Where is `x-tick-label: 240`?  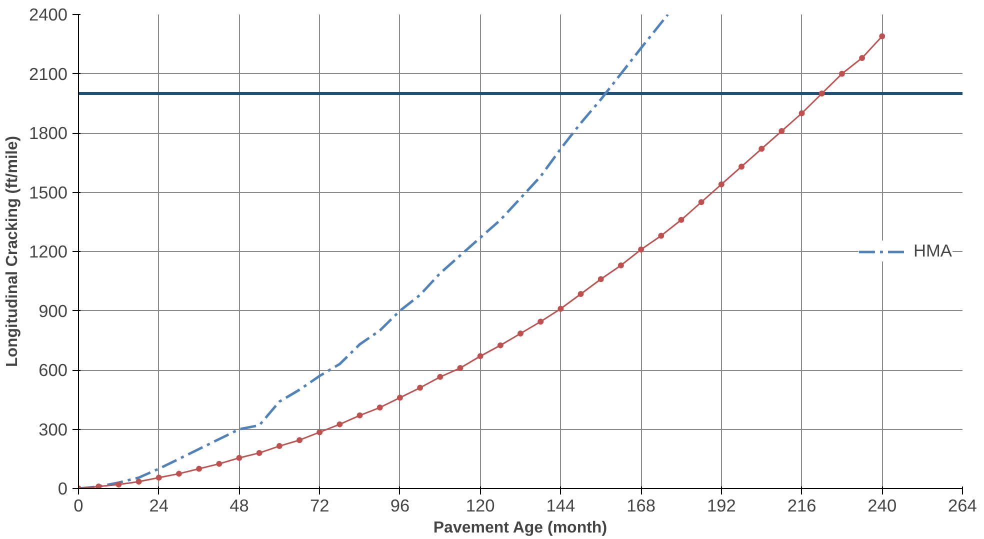 x-tick-label: 240 is located at coordinates (882, 506).